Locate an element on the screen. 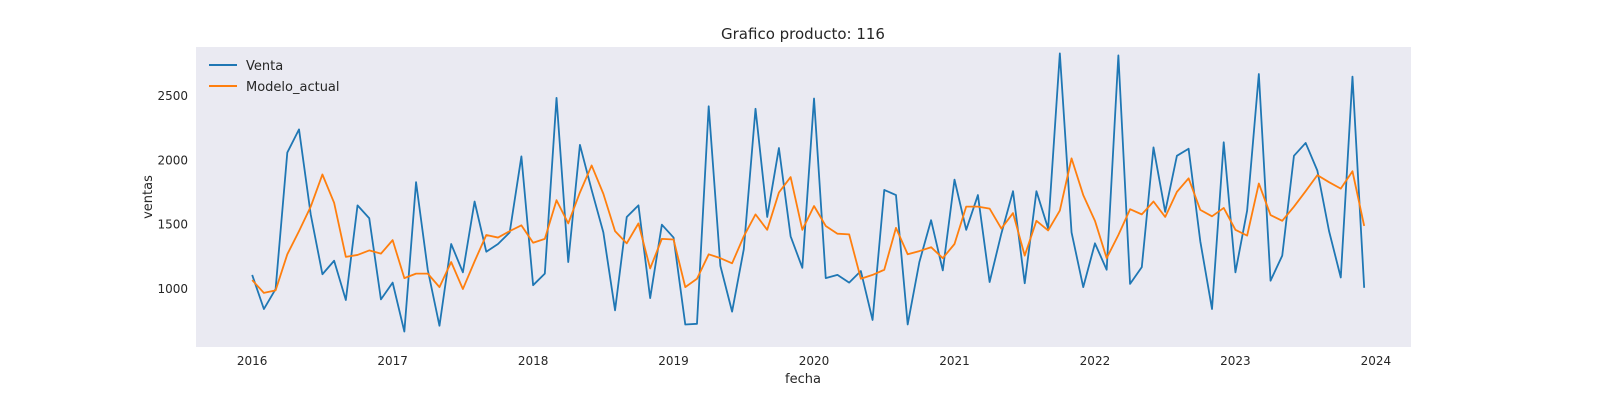  legend-label-venta: Venta is located at coordinates (264, 66).